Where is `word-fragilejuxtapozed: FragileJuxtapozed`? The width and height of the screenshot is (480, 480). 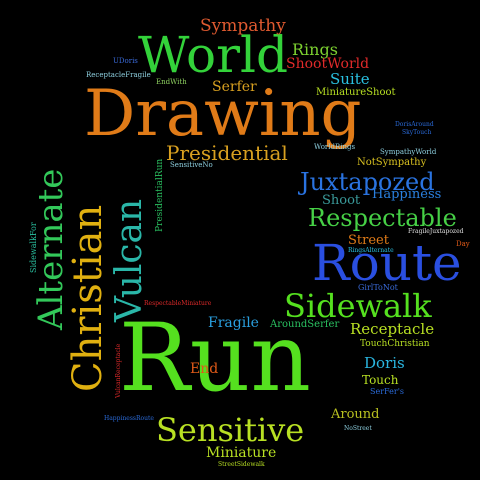 word-fragilejuxtapozed: FragileJuxtapozed is located at coordinates (436, 231).